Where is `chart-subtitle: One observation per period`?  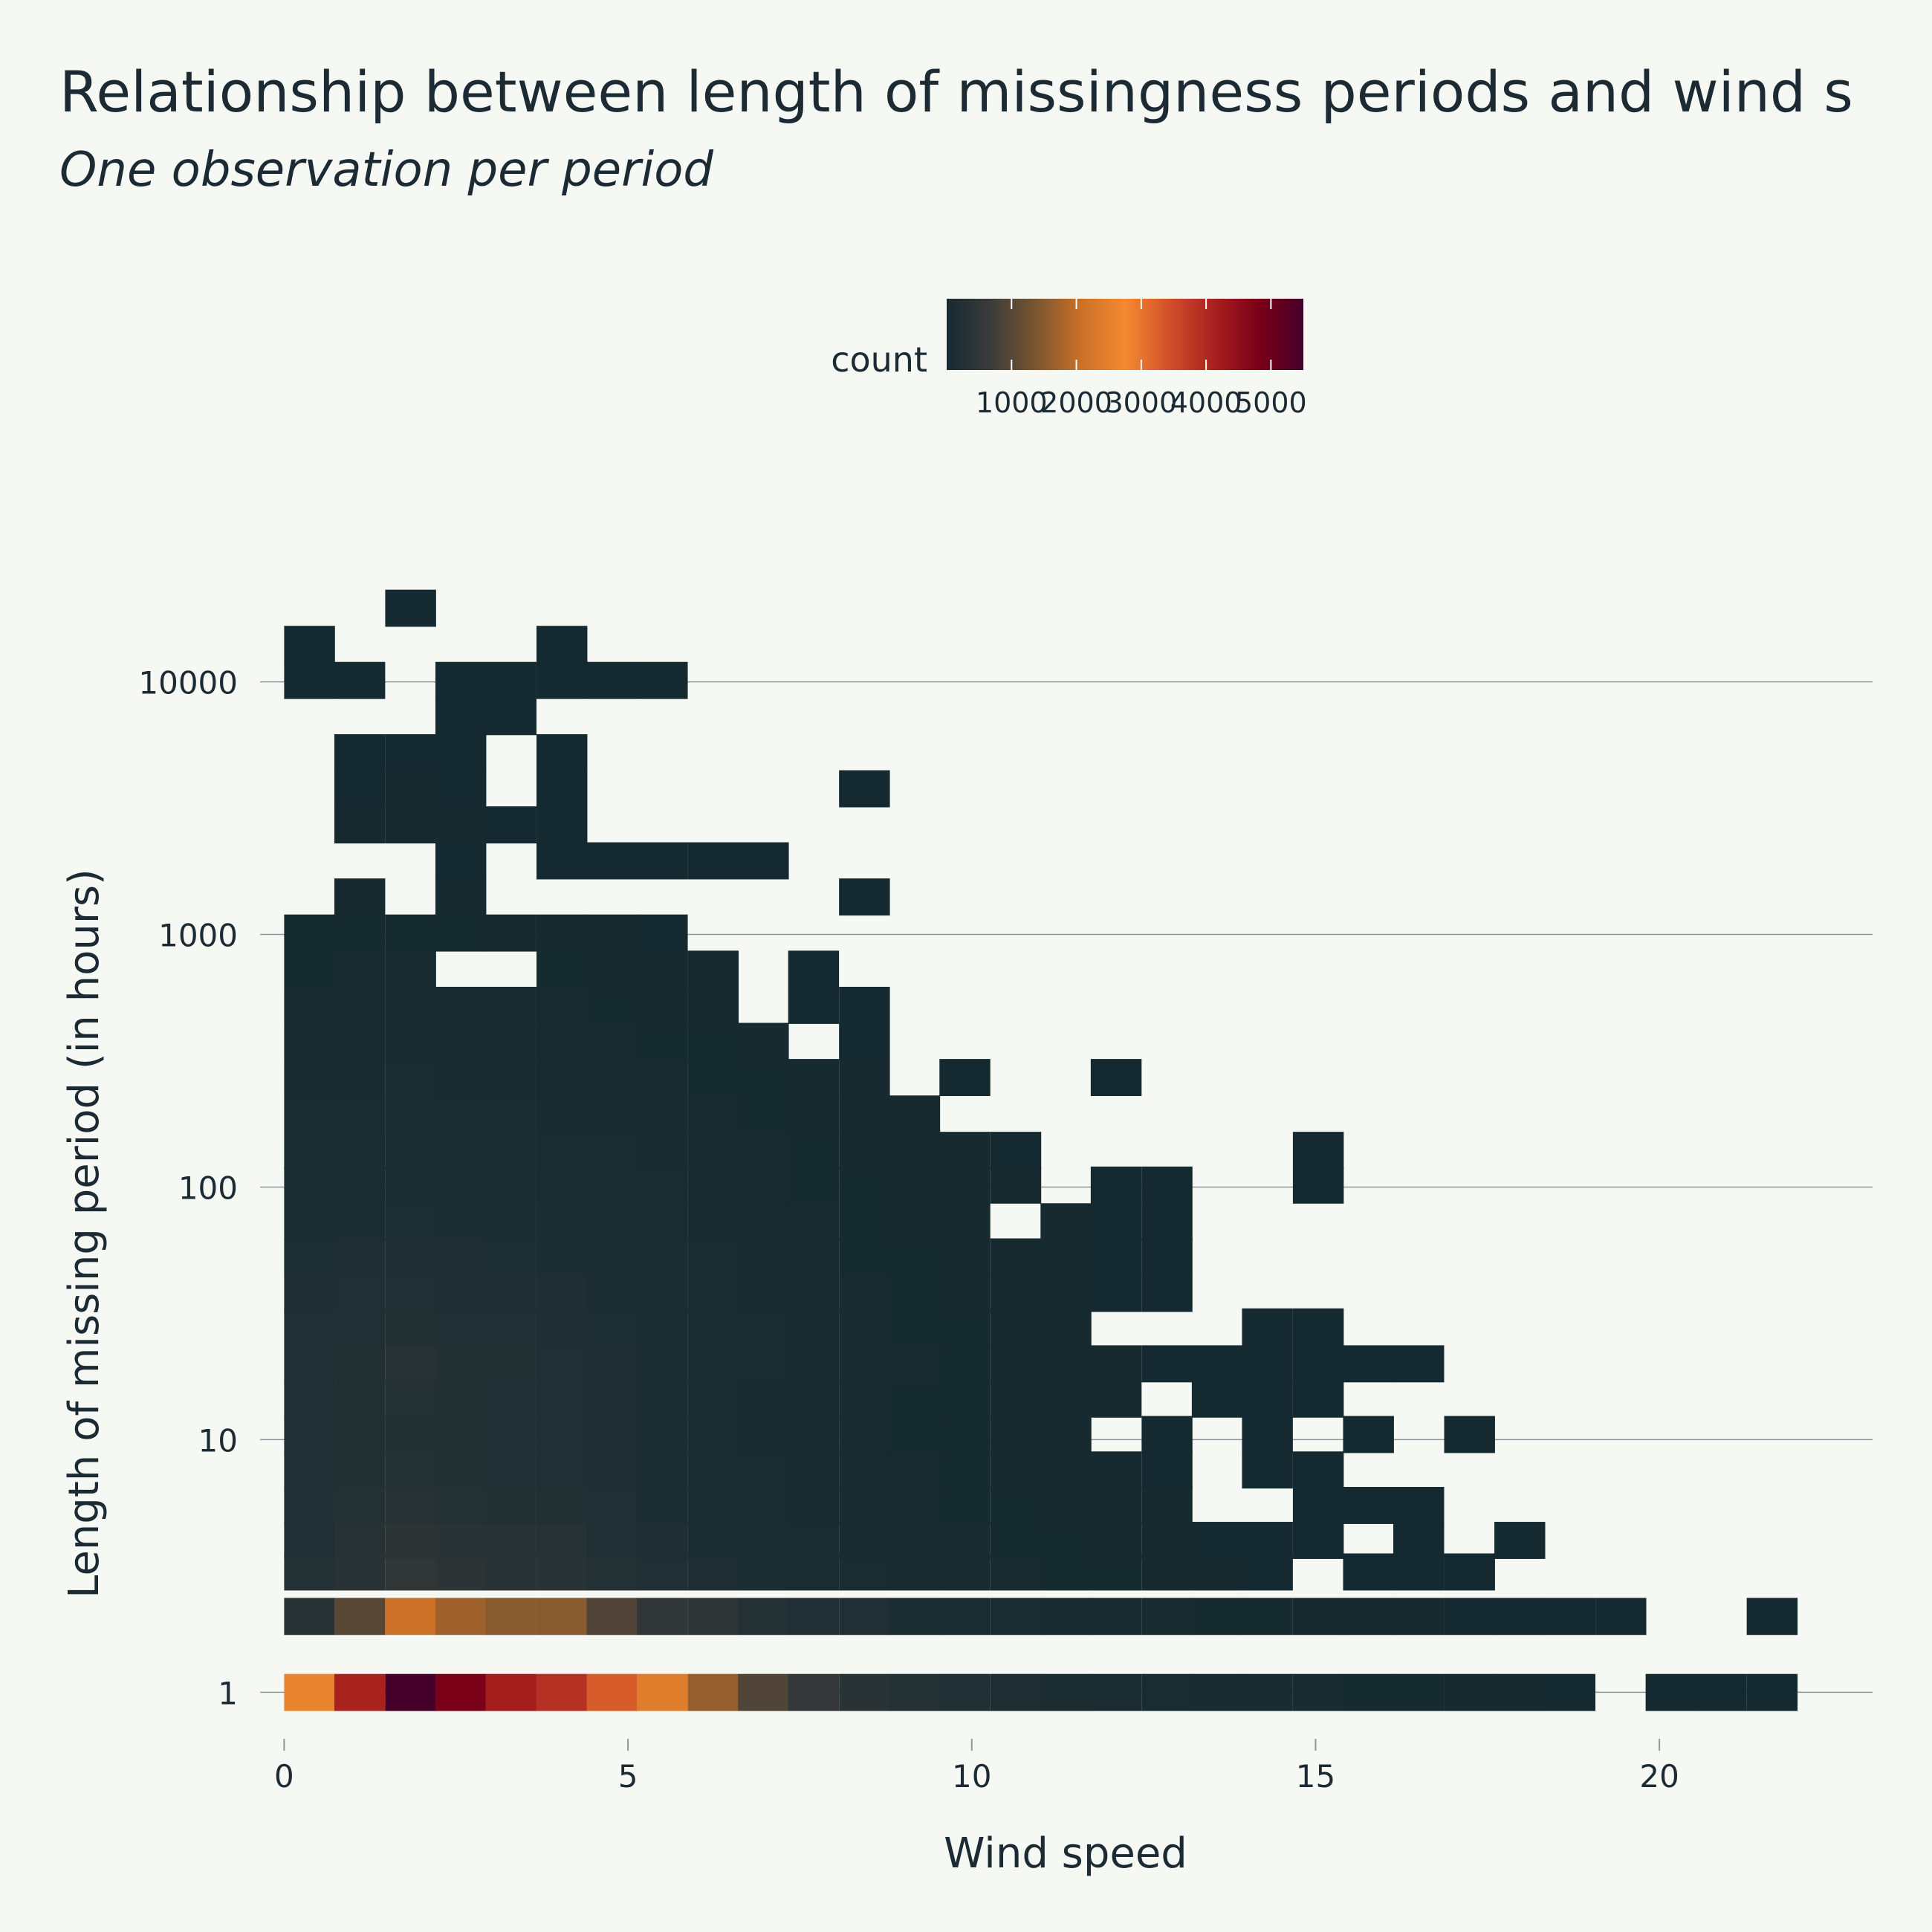
chart-subtitle: One observation per period is located at coordinates (386, 170).